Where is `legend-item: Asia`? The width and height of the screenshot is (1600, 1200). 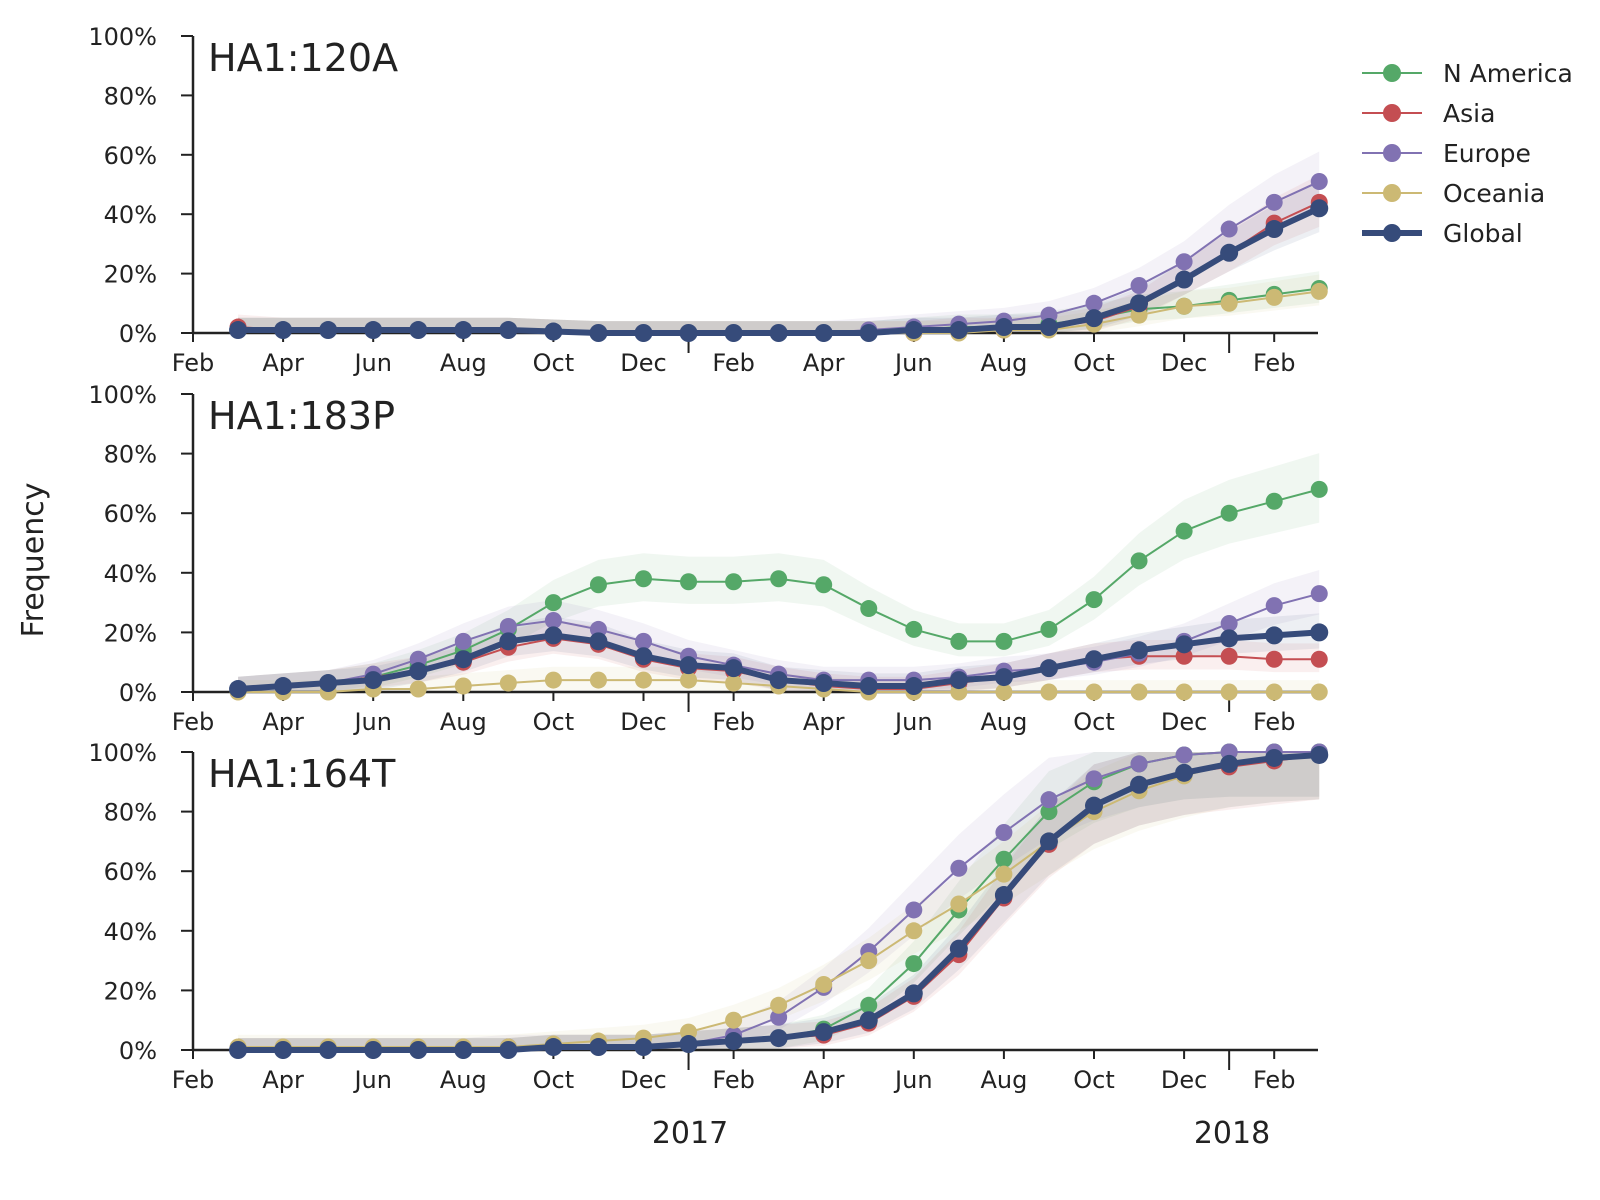
legend-item: Asia is located at coordinates (1428, 113).